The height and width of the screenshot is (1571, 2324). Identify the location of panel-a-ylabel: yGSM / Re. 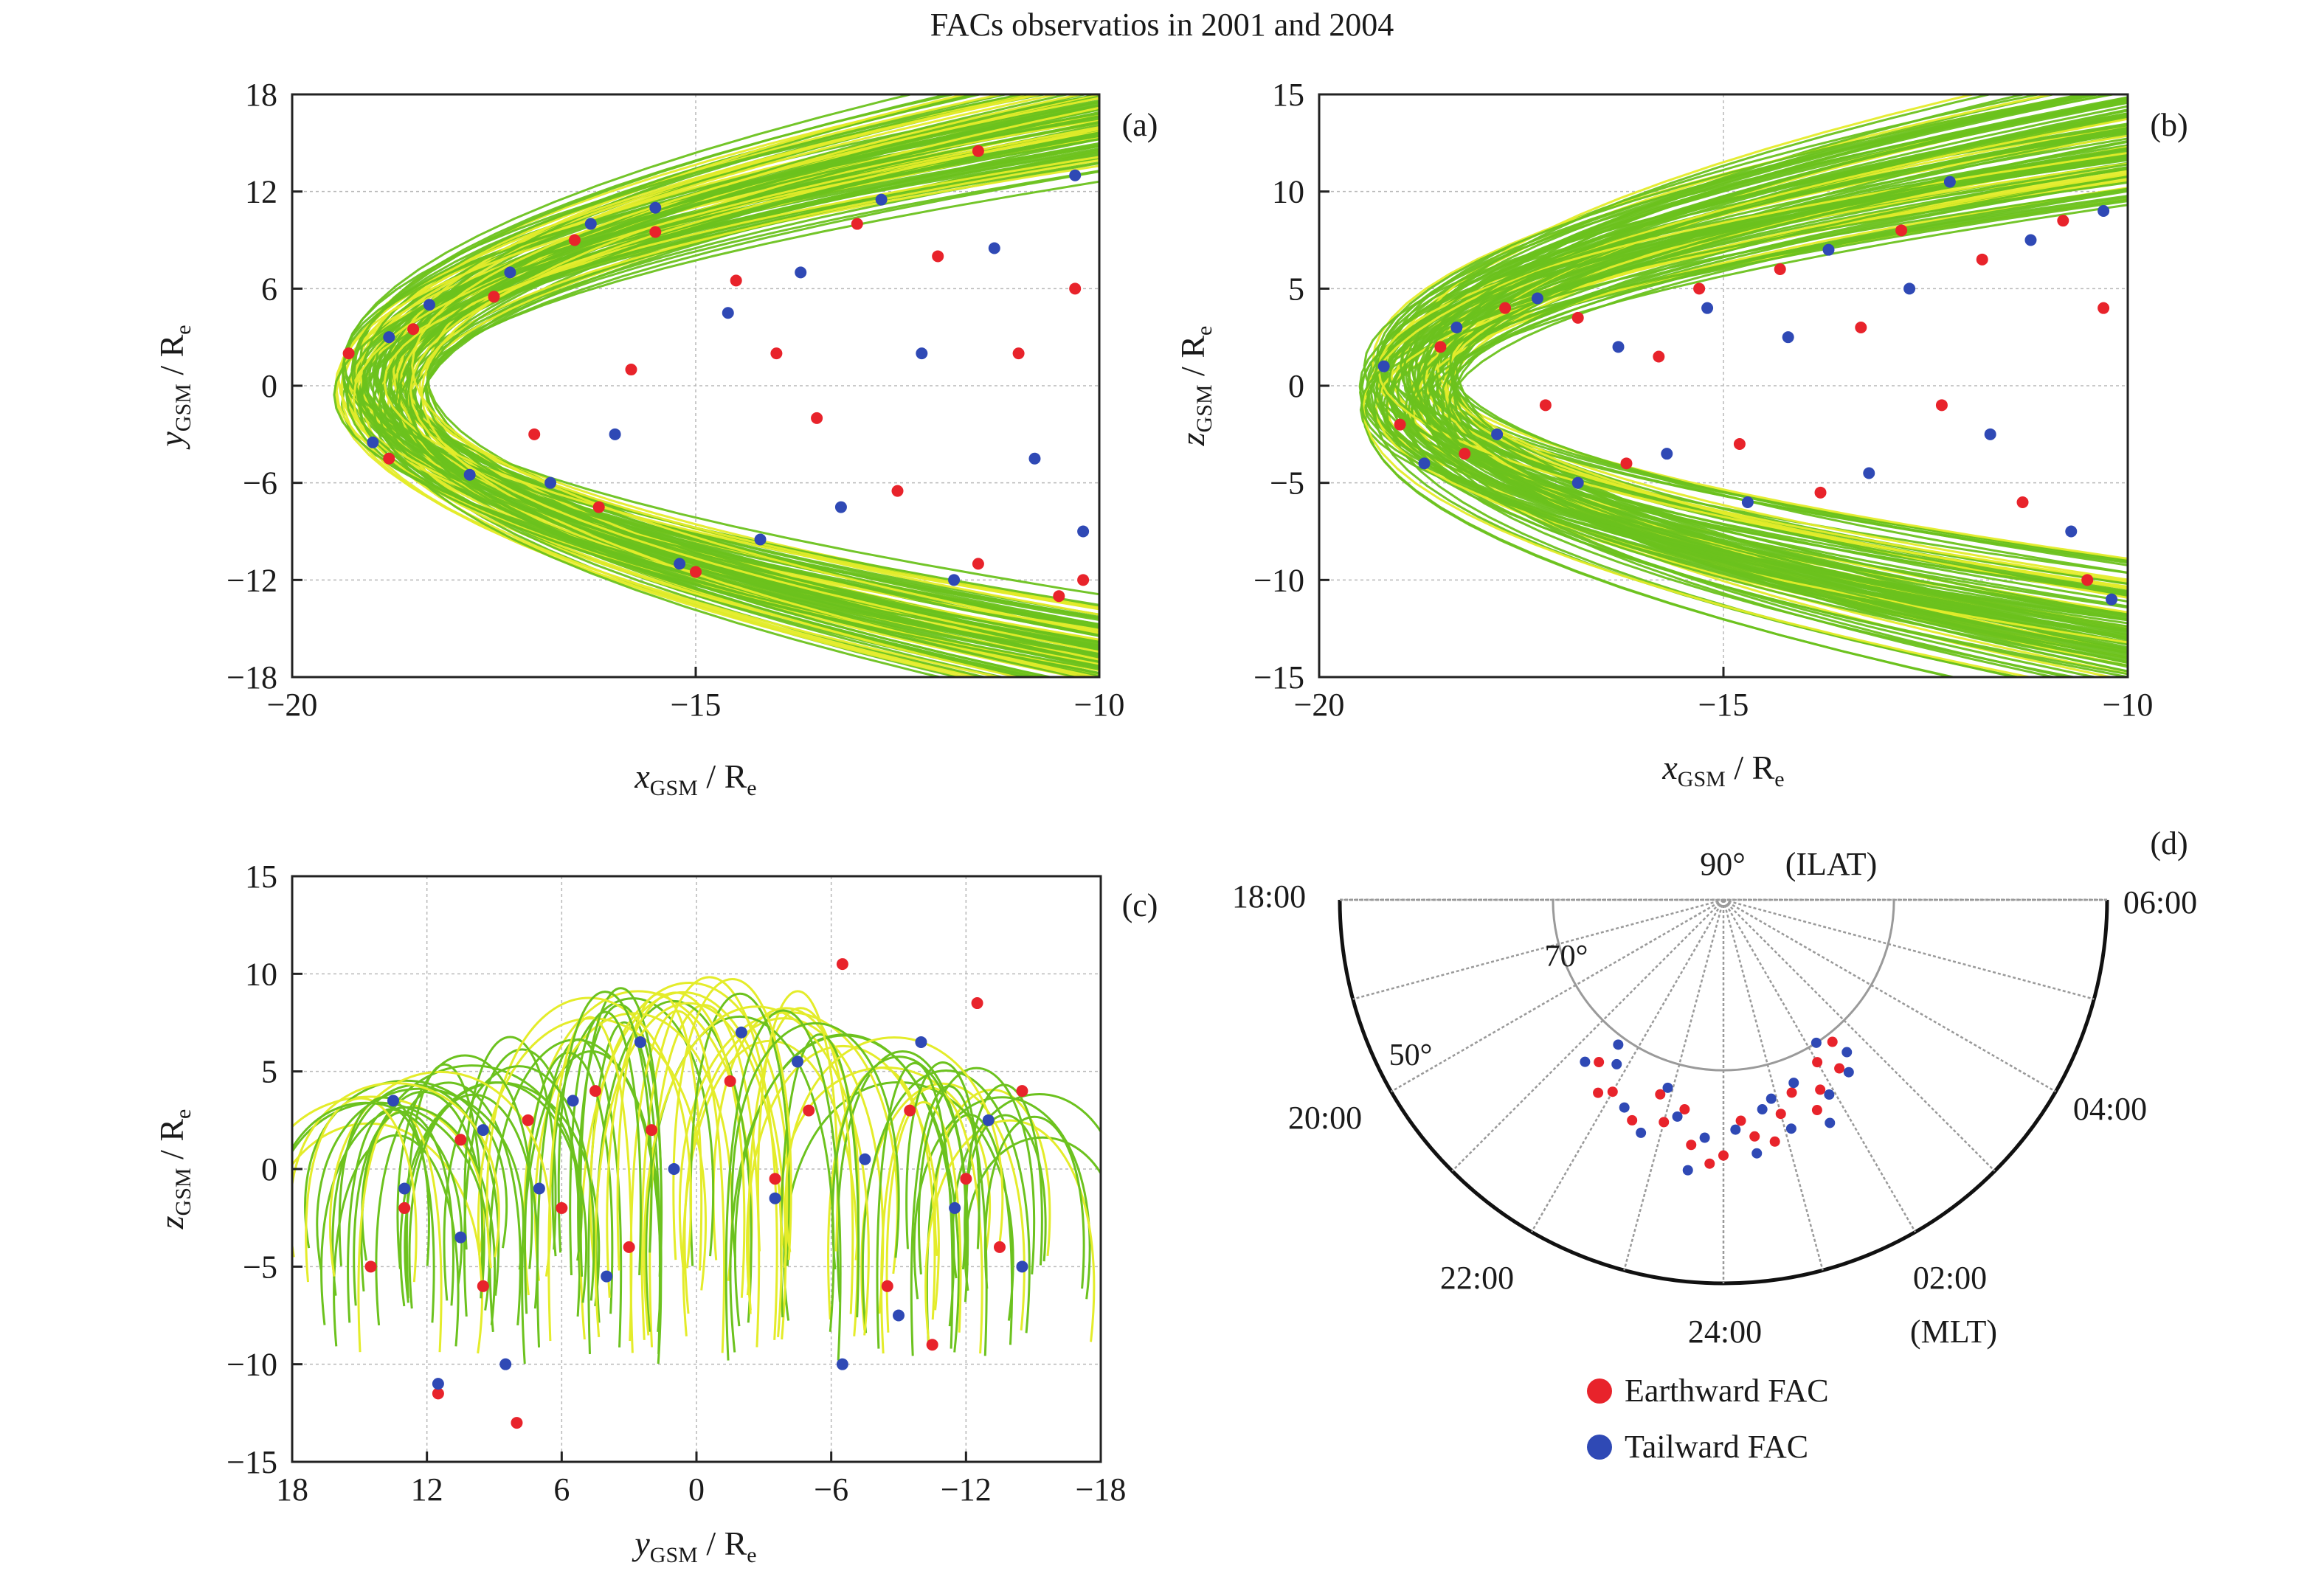
(174, 387).